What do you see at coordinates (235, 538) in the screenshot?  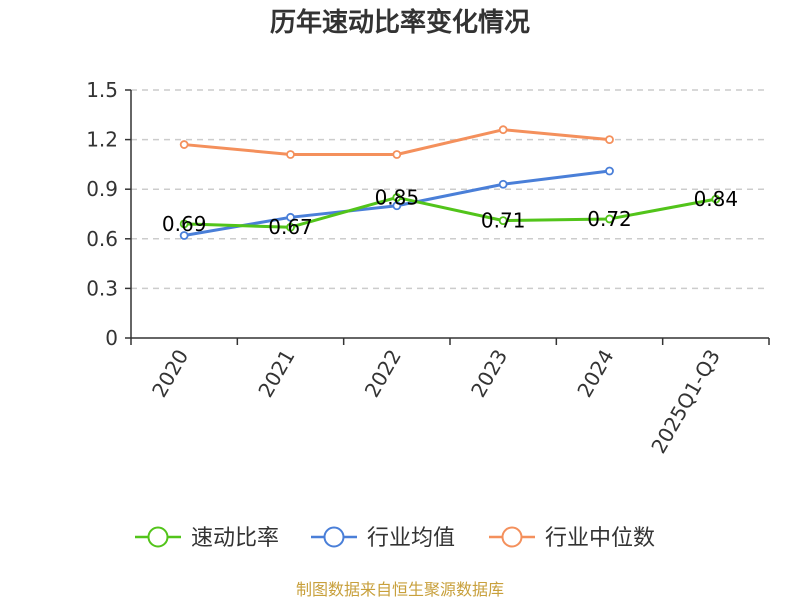 I see `legend-label: 速动比率` at bounding box center [235, 538].